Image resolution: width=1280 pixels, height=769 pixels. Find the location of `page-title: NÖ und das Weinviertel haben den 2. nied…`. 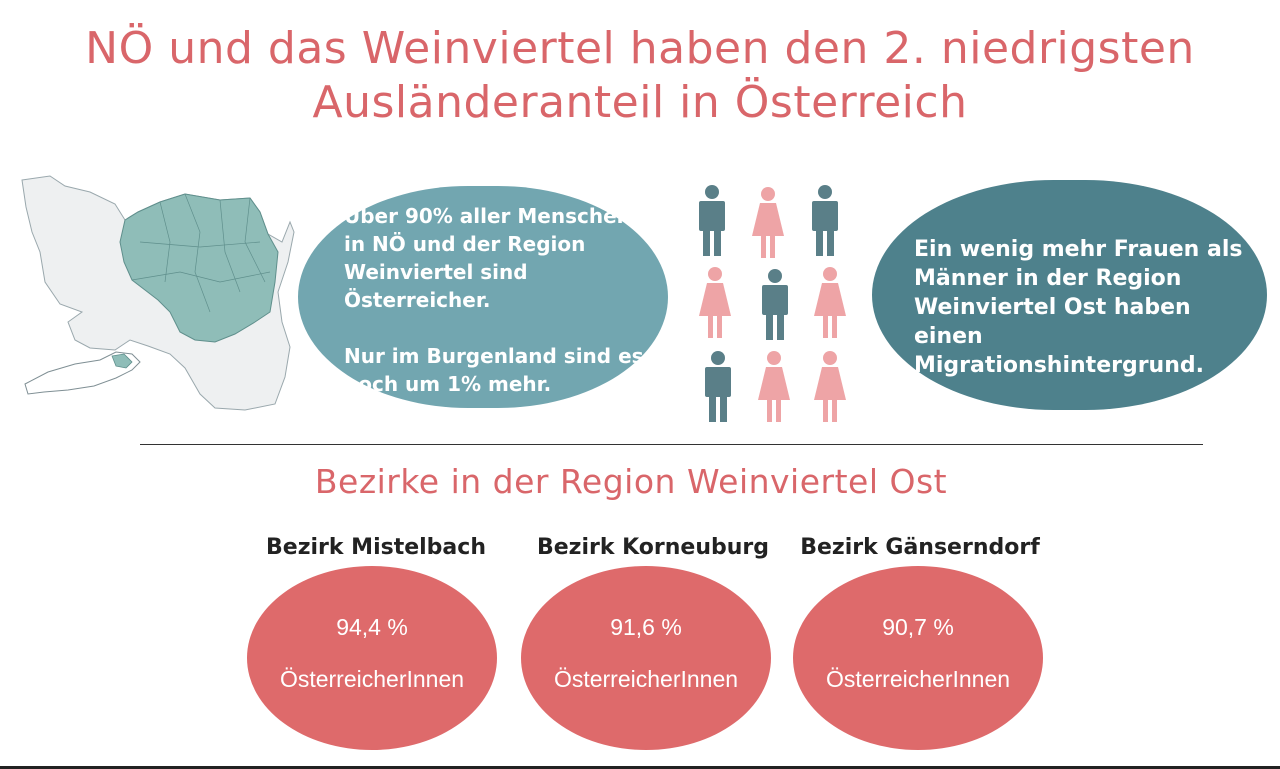

page-title: NÖ und das Weinviertel haben den 2. nied… is located at coordinates (640, 76).